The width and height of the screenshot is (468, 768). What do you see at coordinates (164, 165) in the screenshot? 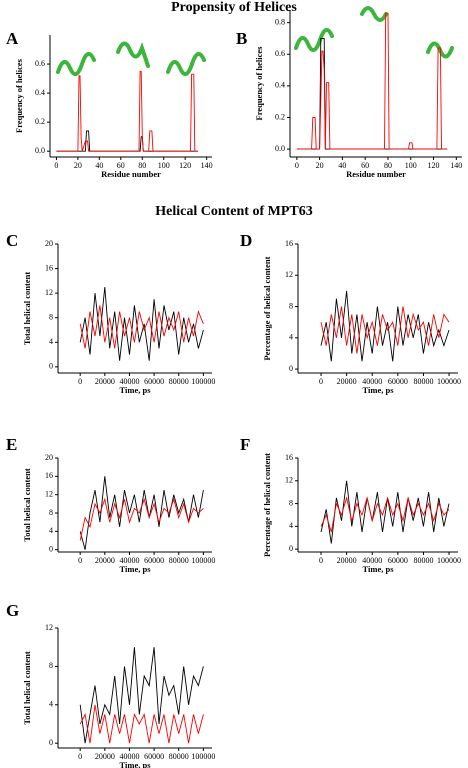
I see `x-tick-label: 100` at bounding box center [164, 165].